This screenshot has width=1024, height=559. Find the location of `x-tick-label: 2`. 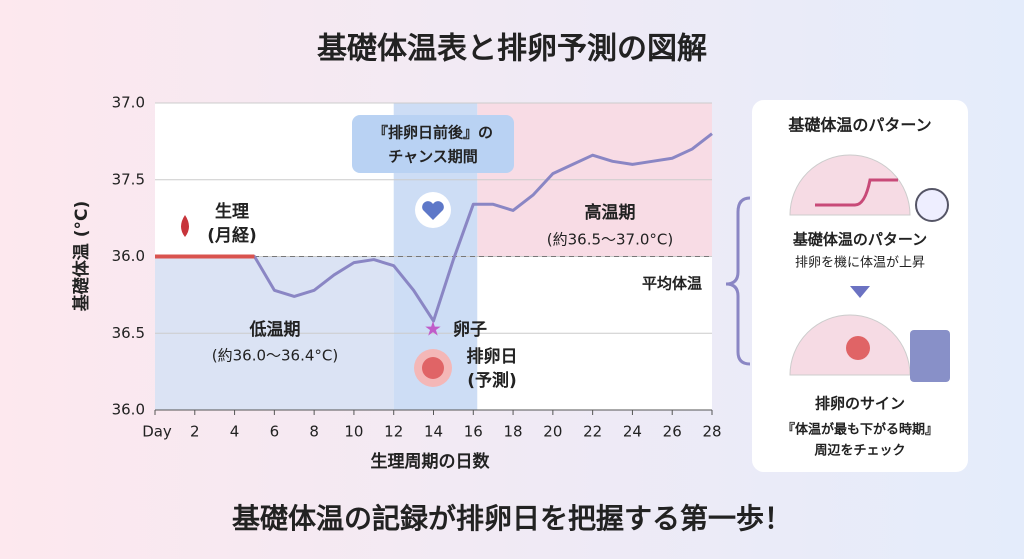

x-tick-label: 2 is located at coordinates (195, 432).